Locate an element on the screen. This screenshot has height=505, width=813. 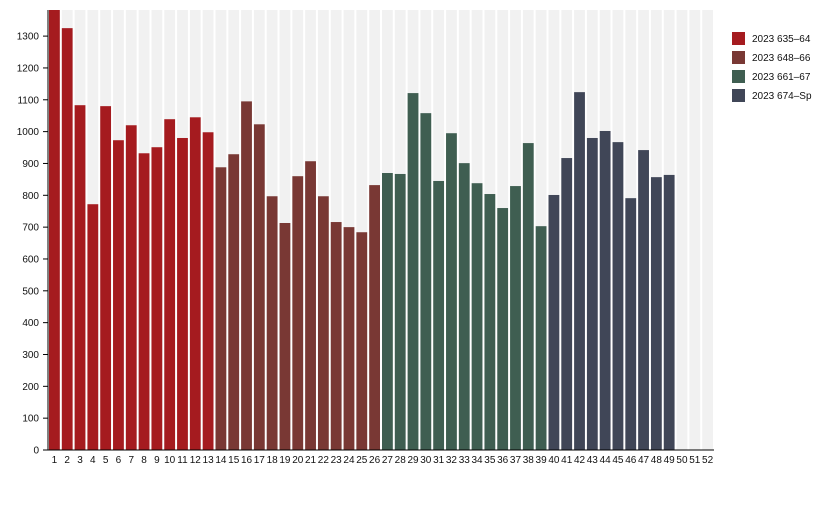
y-tick-label: 0 is located at coordinates (36, 451).